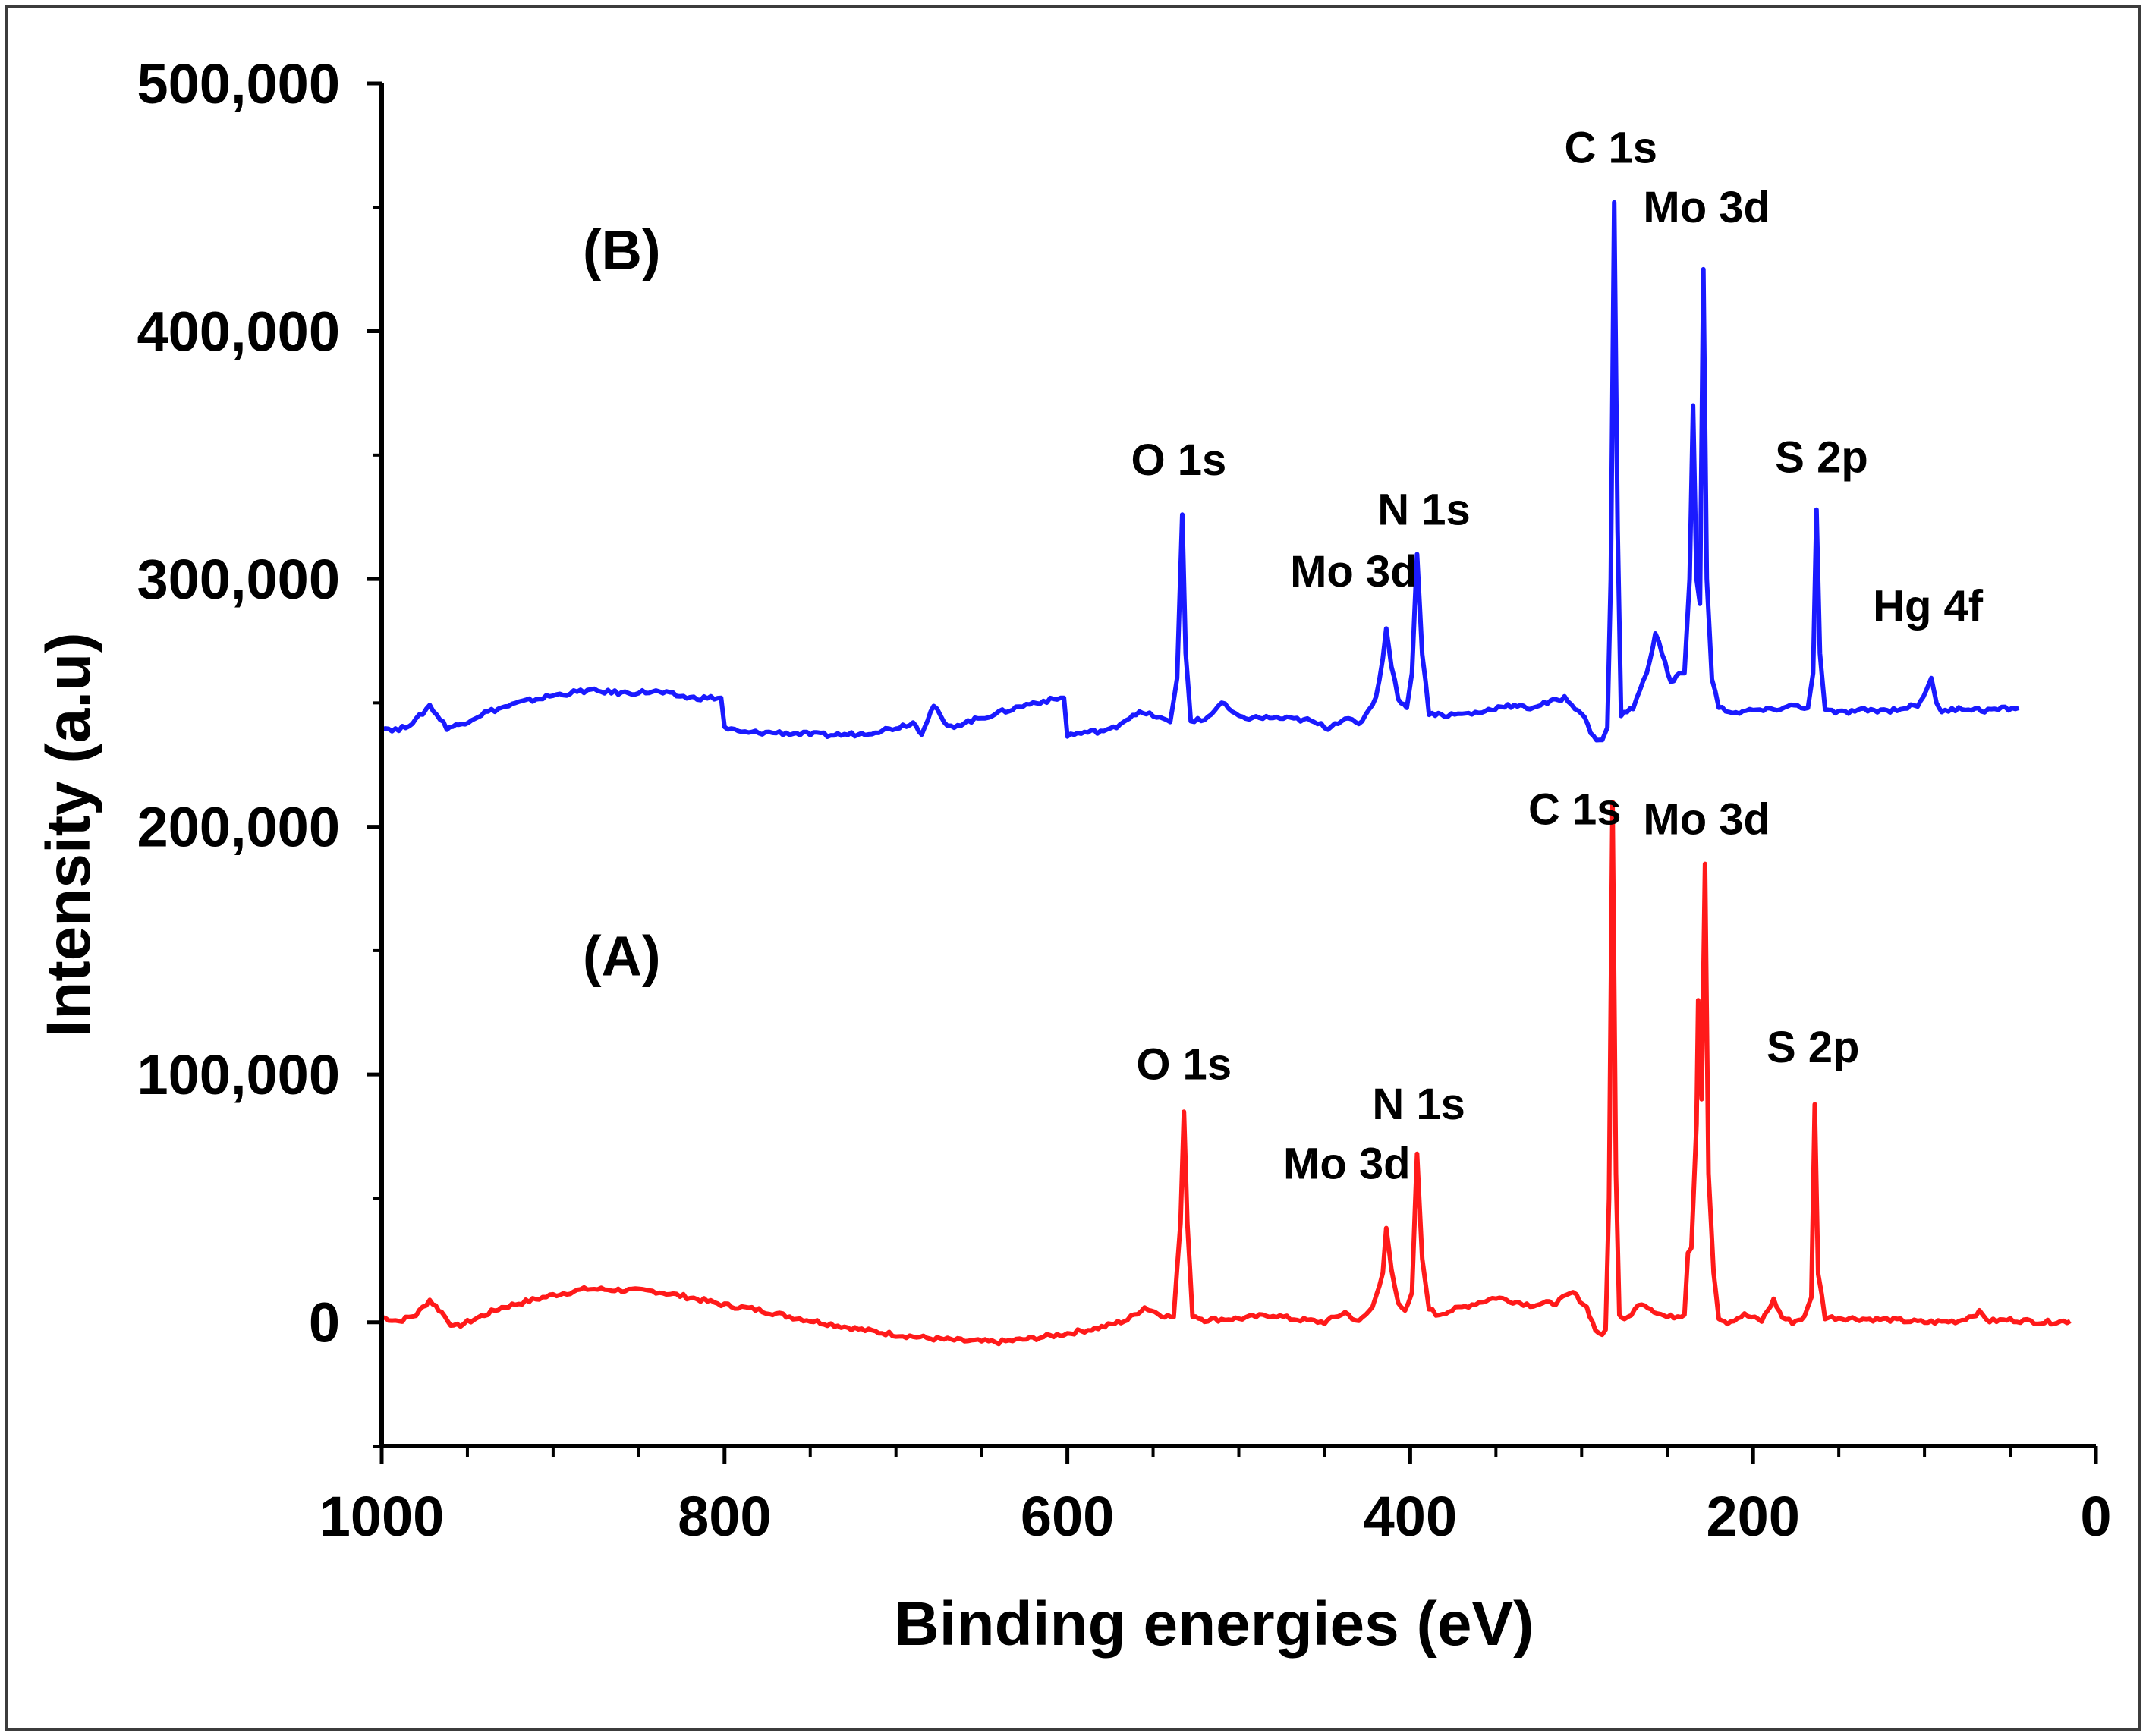 The height and width of the screenshot is (1736, 2146). I want to click on x-tick-label: 200, so click(1753, 1516).